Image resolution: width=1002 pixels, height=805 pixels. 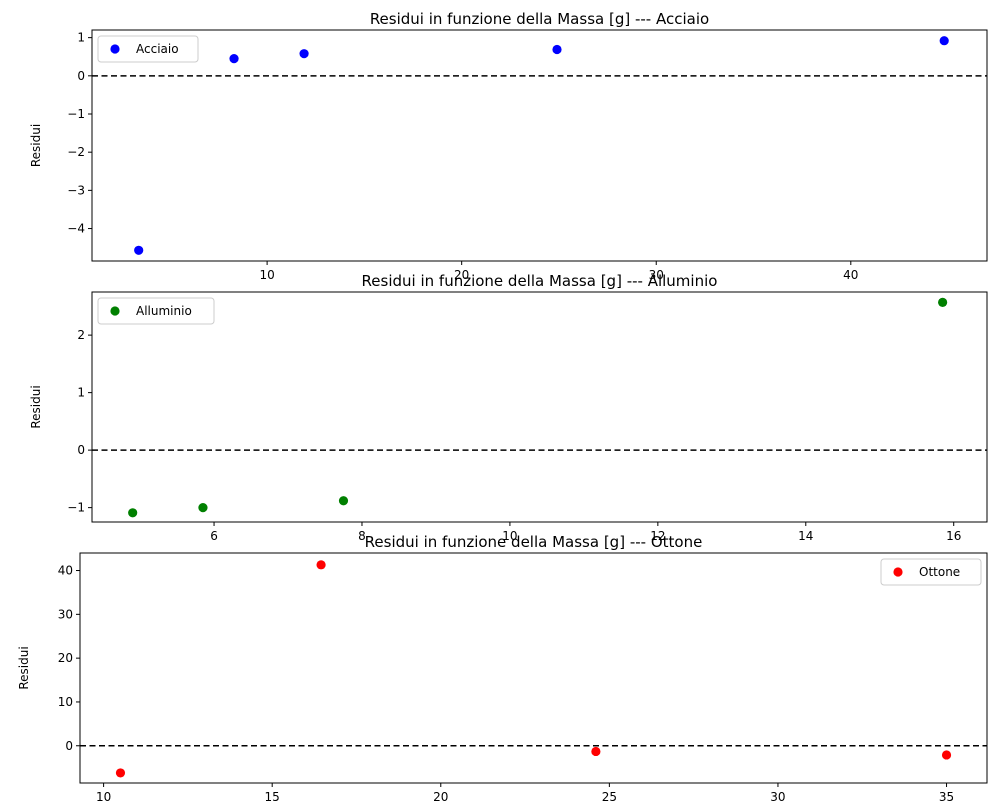 I want to click on legend-label: Alluminio, so click(x=164, y=311).